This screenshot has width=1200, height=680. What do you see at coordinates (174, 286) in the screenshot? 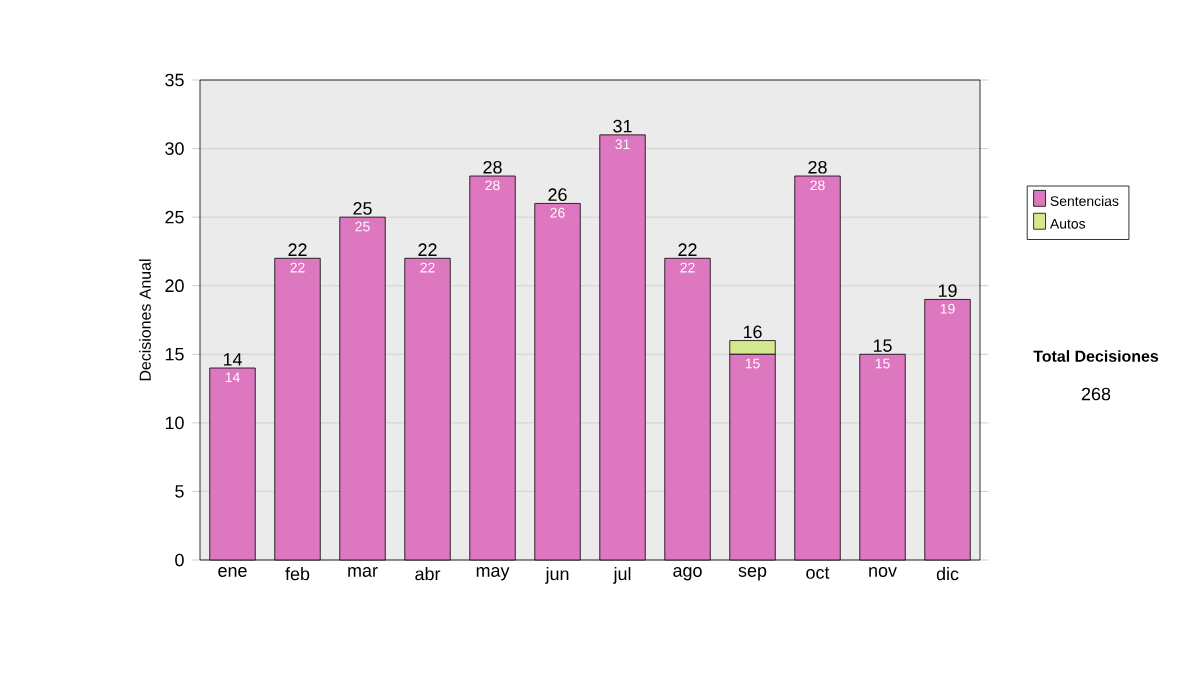
I see `y-tick-label: 20` at bounding box center [174, 286].